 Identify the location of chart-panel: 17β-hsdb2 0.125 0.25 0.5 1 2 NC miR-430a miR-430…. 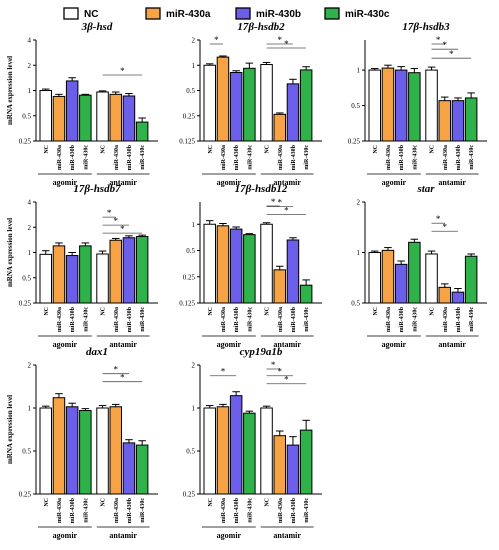
(250, 104).